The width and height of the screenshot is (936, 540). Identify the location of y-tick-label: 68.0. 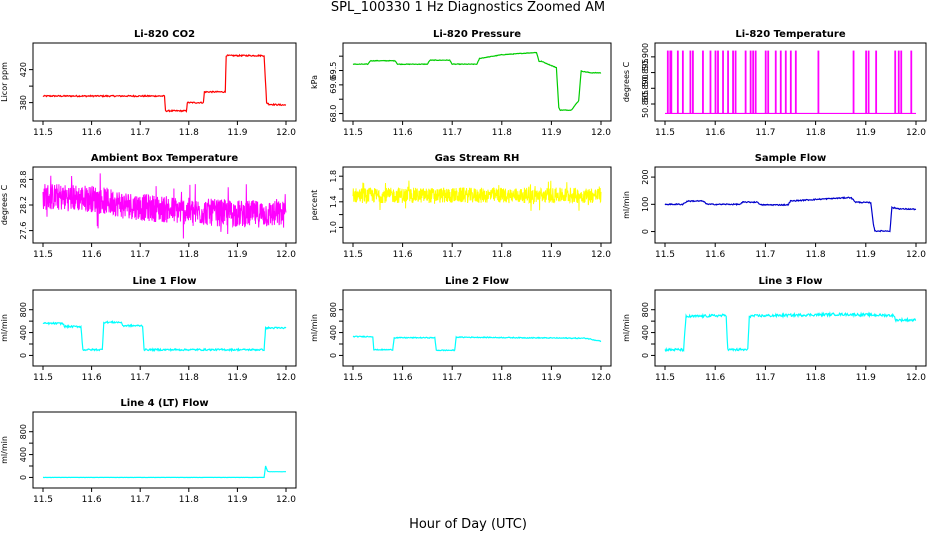
(333, 114).